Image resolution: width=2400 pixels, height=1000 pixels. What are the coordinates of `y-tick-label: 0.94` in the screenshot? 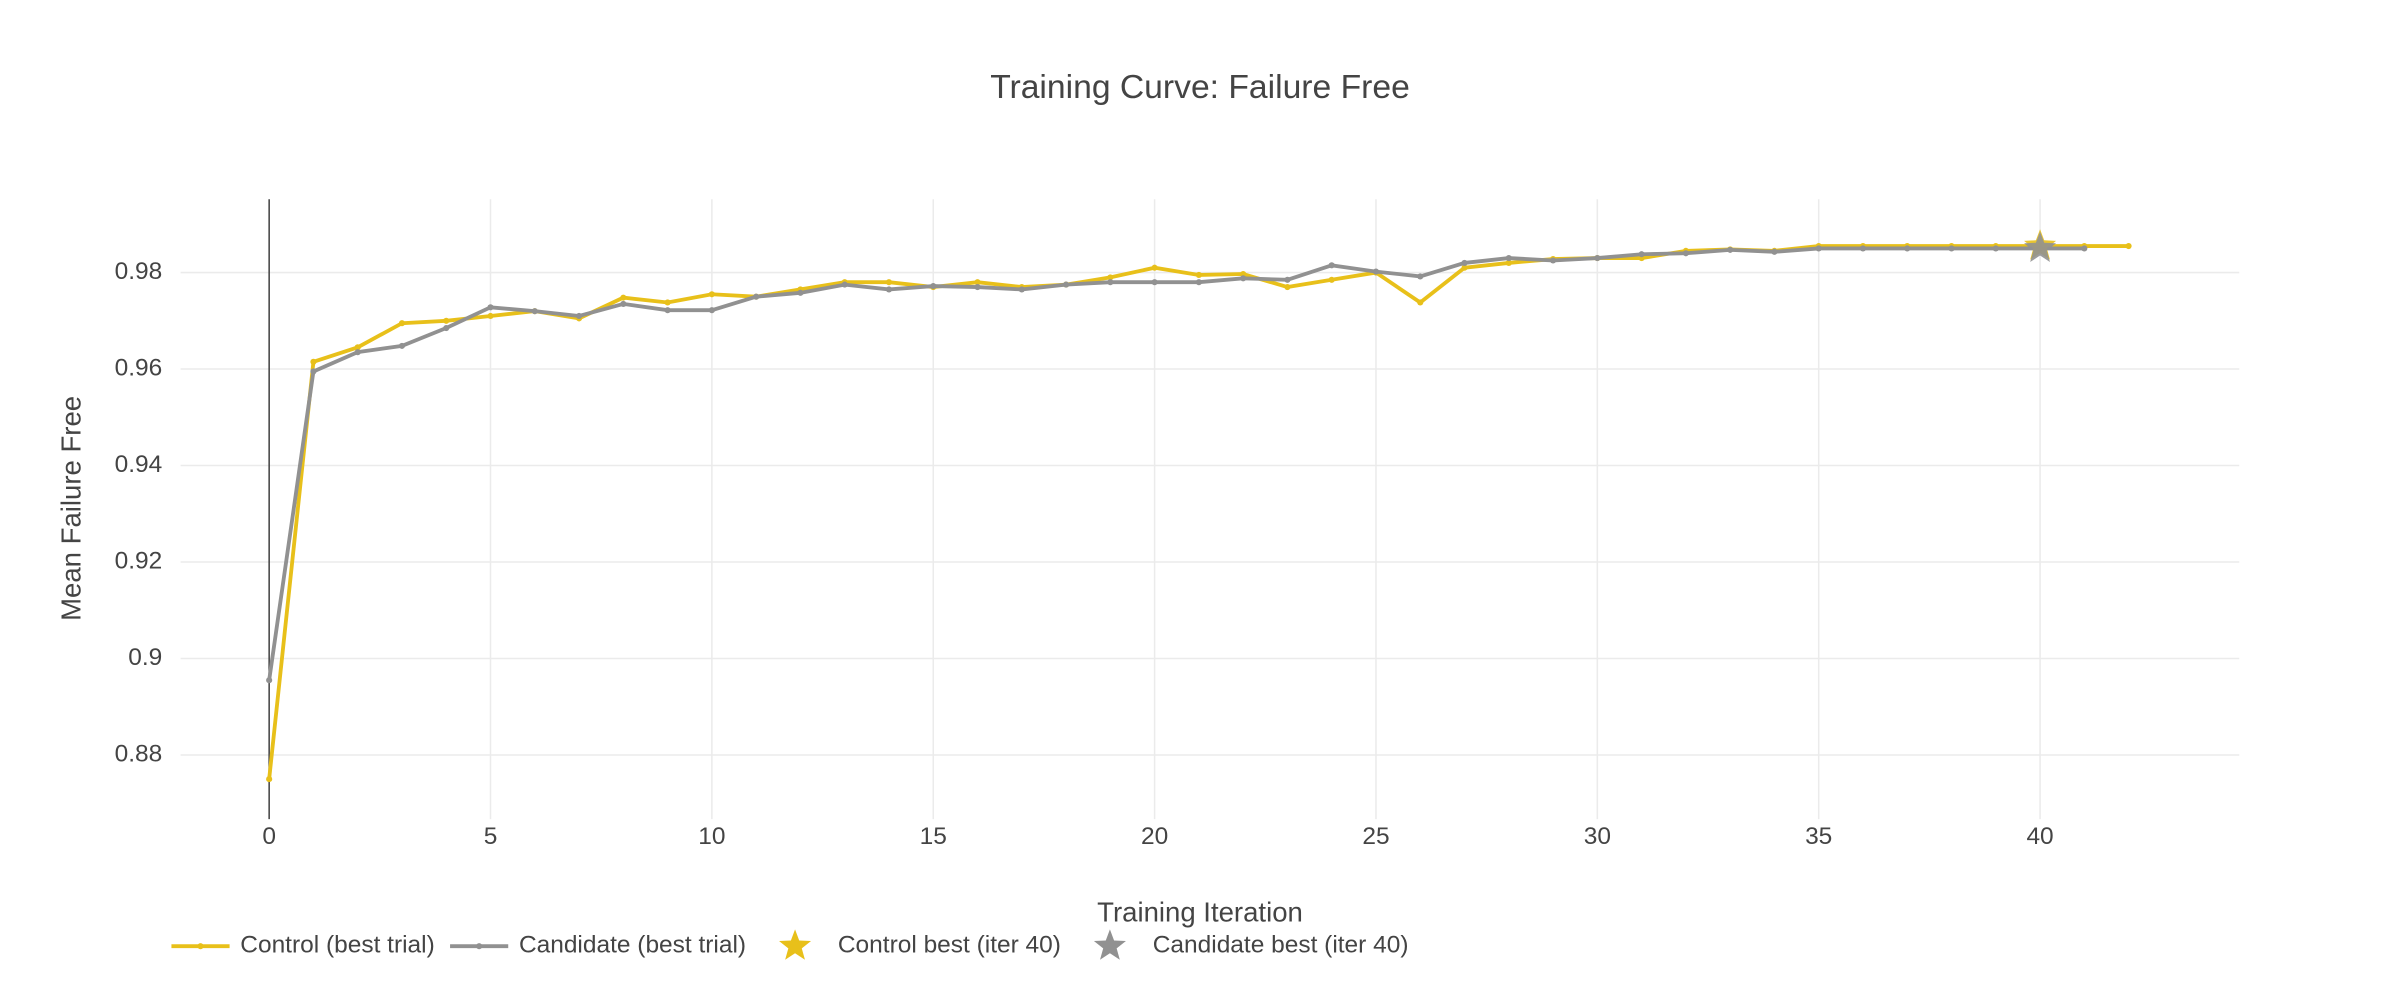 It's located at (139, 464).